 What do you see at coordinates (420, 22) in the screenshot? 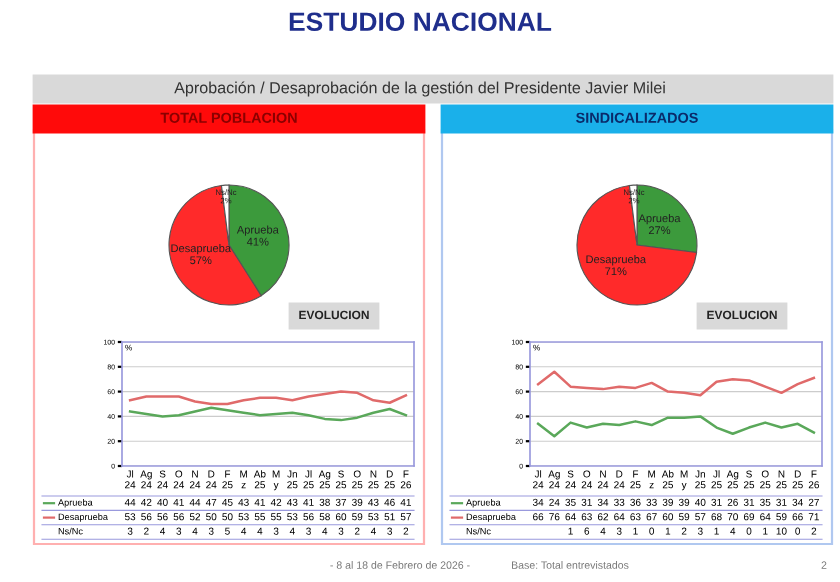
I see `text: ESTUDIO NACIONAL` at bounding box center [420, 22].